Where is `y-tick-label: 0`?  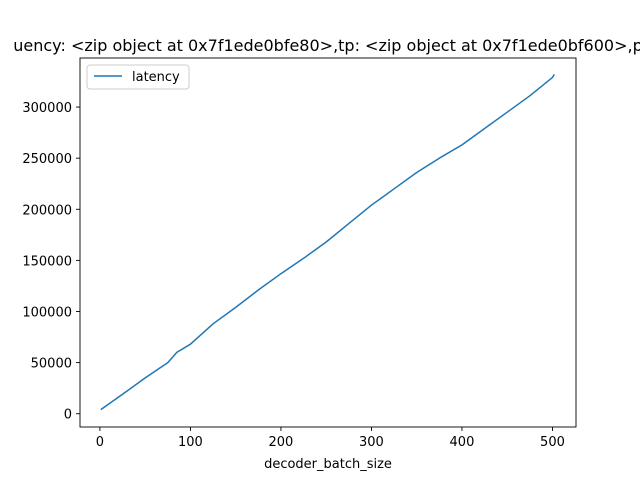 y-tick-label: 0 is located at coordinates (68, 415).